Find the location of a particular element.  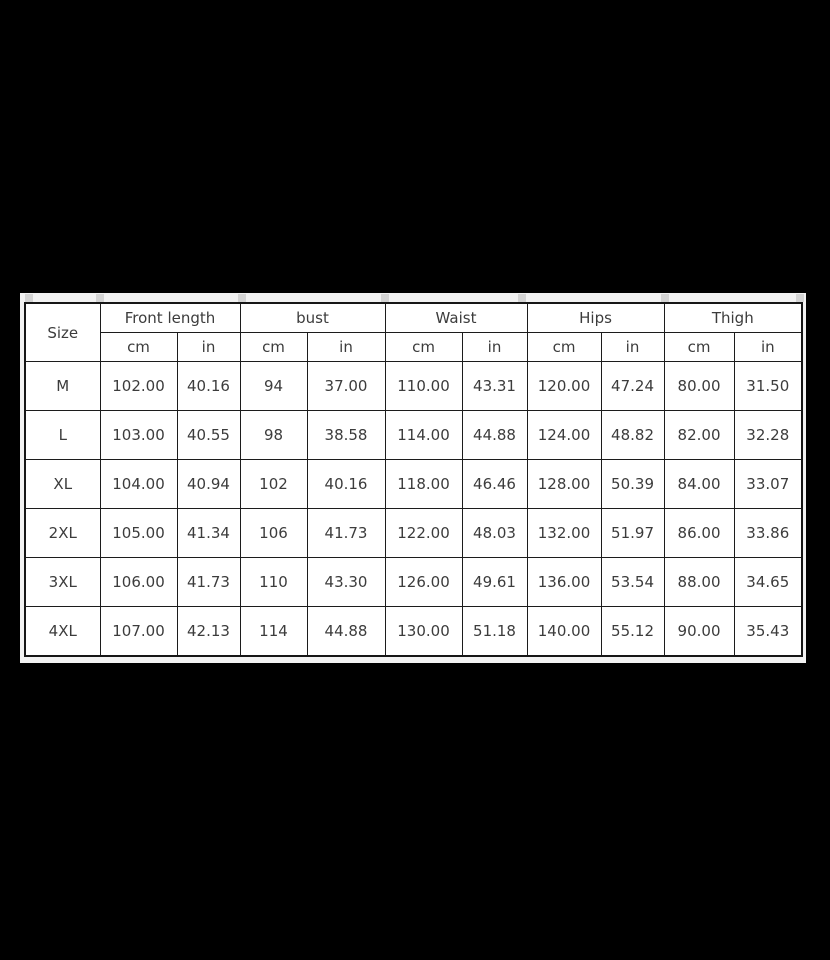

cell-value: 128.00 is located at coordinates (564, 484).